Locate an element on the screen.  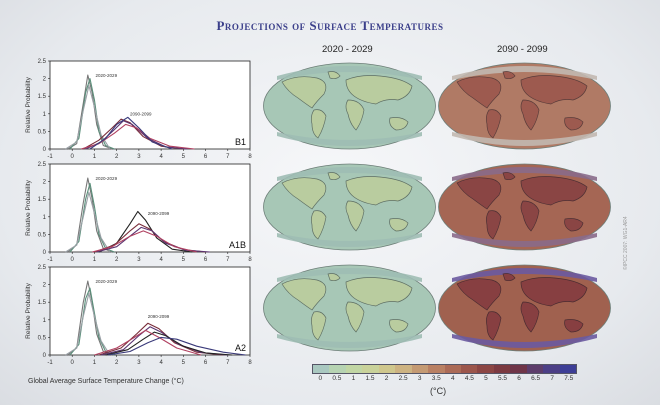
world-map-a2-2090 is located at coordinates (524, 308).